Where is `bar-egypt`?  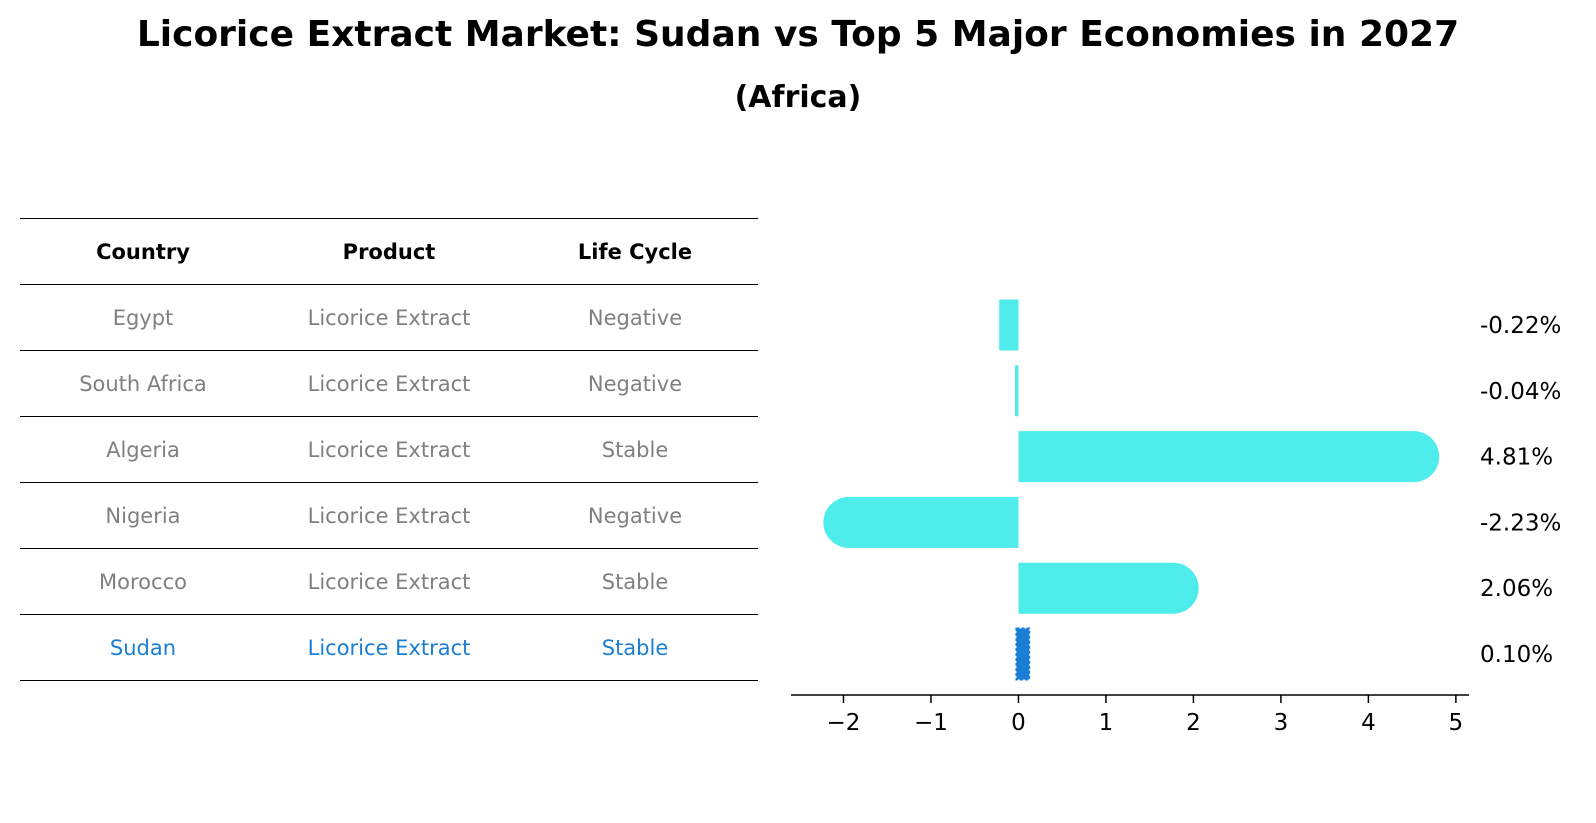
bar-egypt is located at coordinates (1009, 325).